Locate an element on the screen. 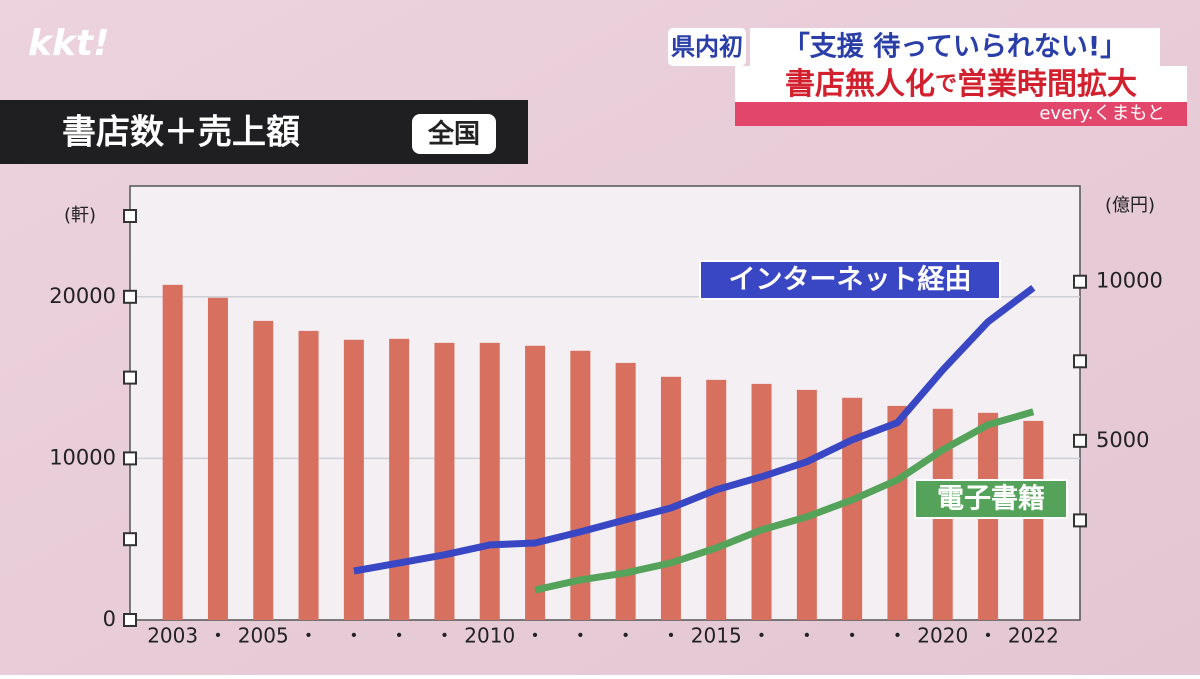 This screenshot has height=679, width=1200. y2-tick-label: 5000 is located at coordinates (1122, 440).